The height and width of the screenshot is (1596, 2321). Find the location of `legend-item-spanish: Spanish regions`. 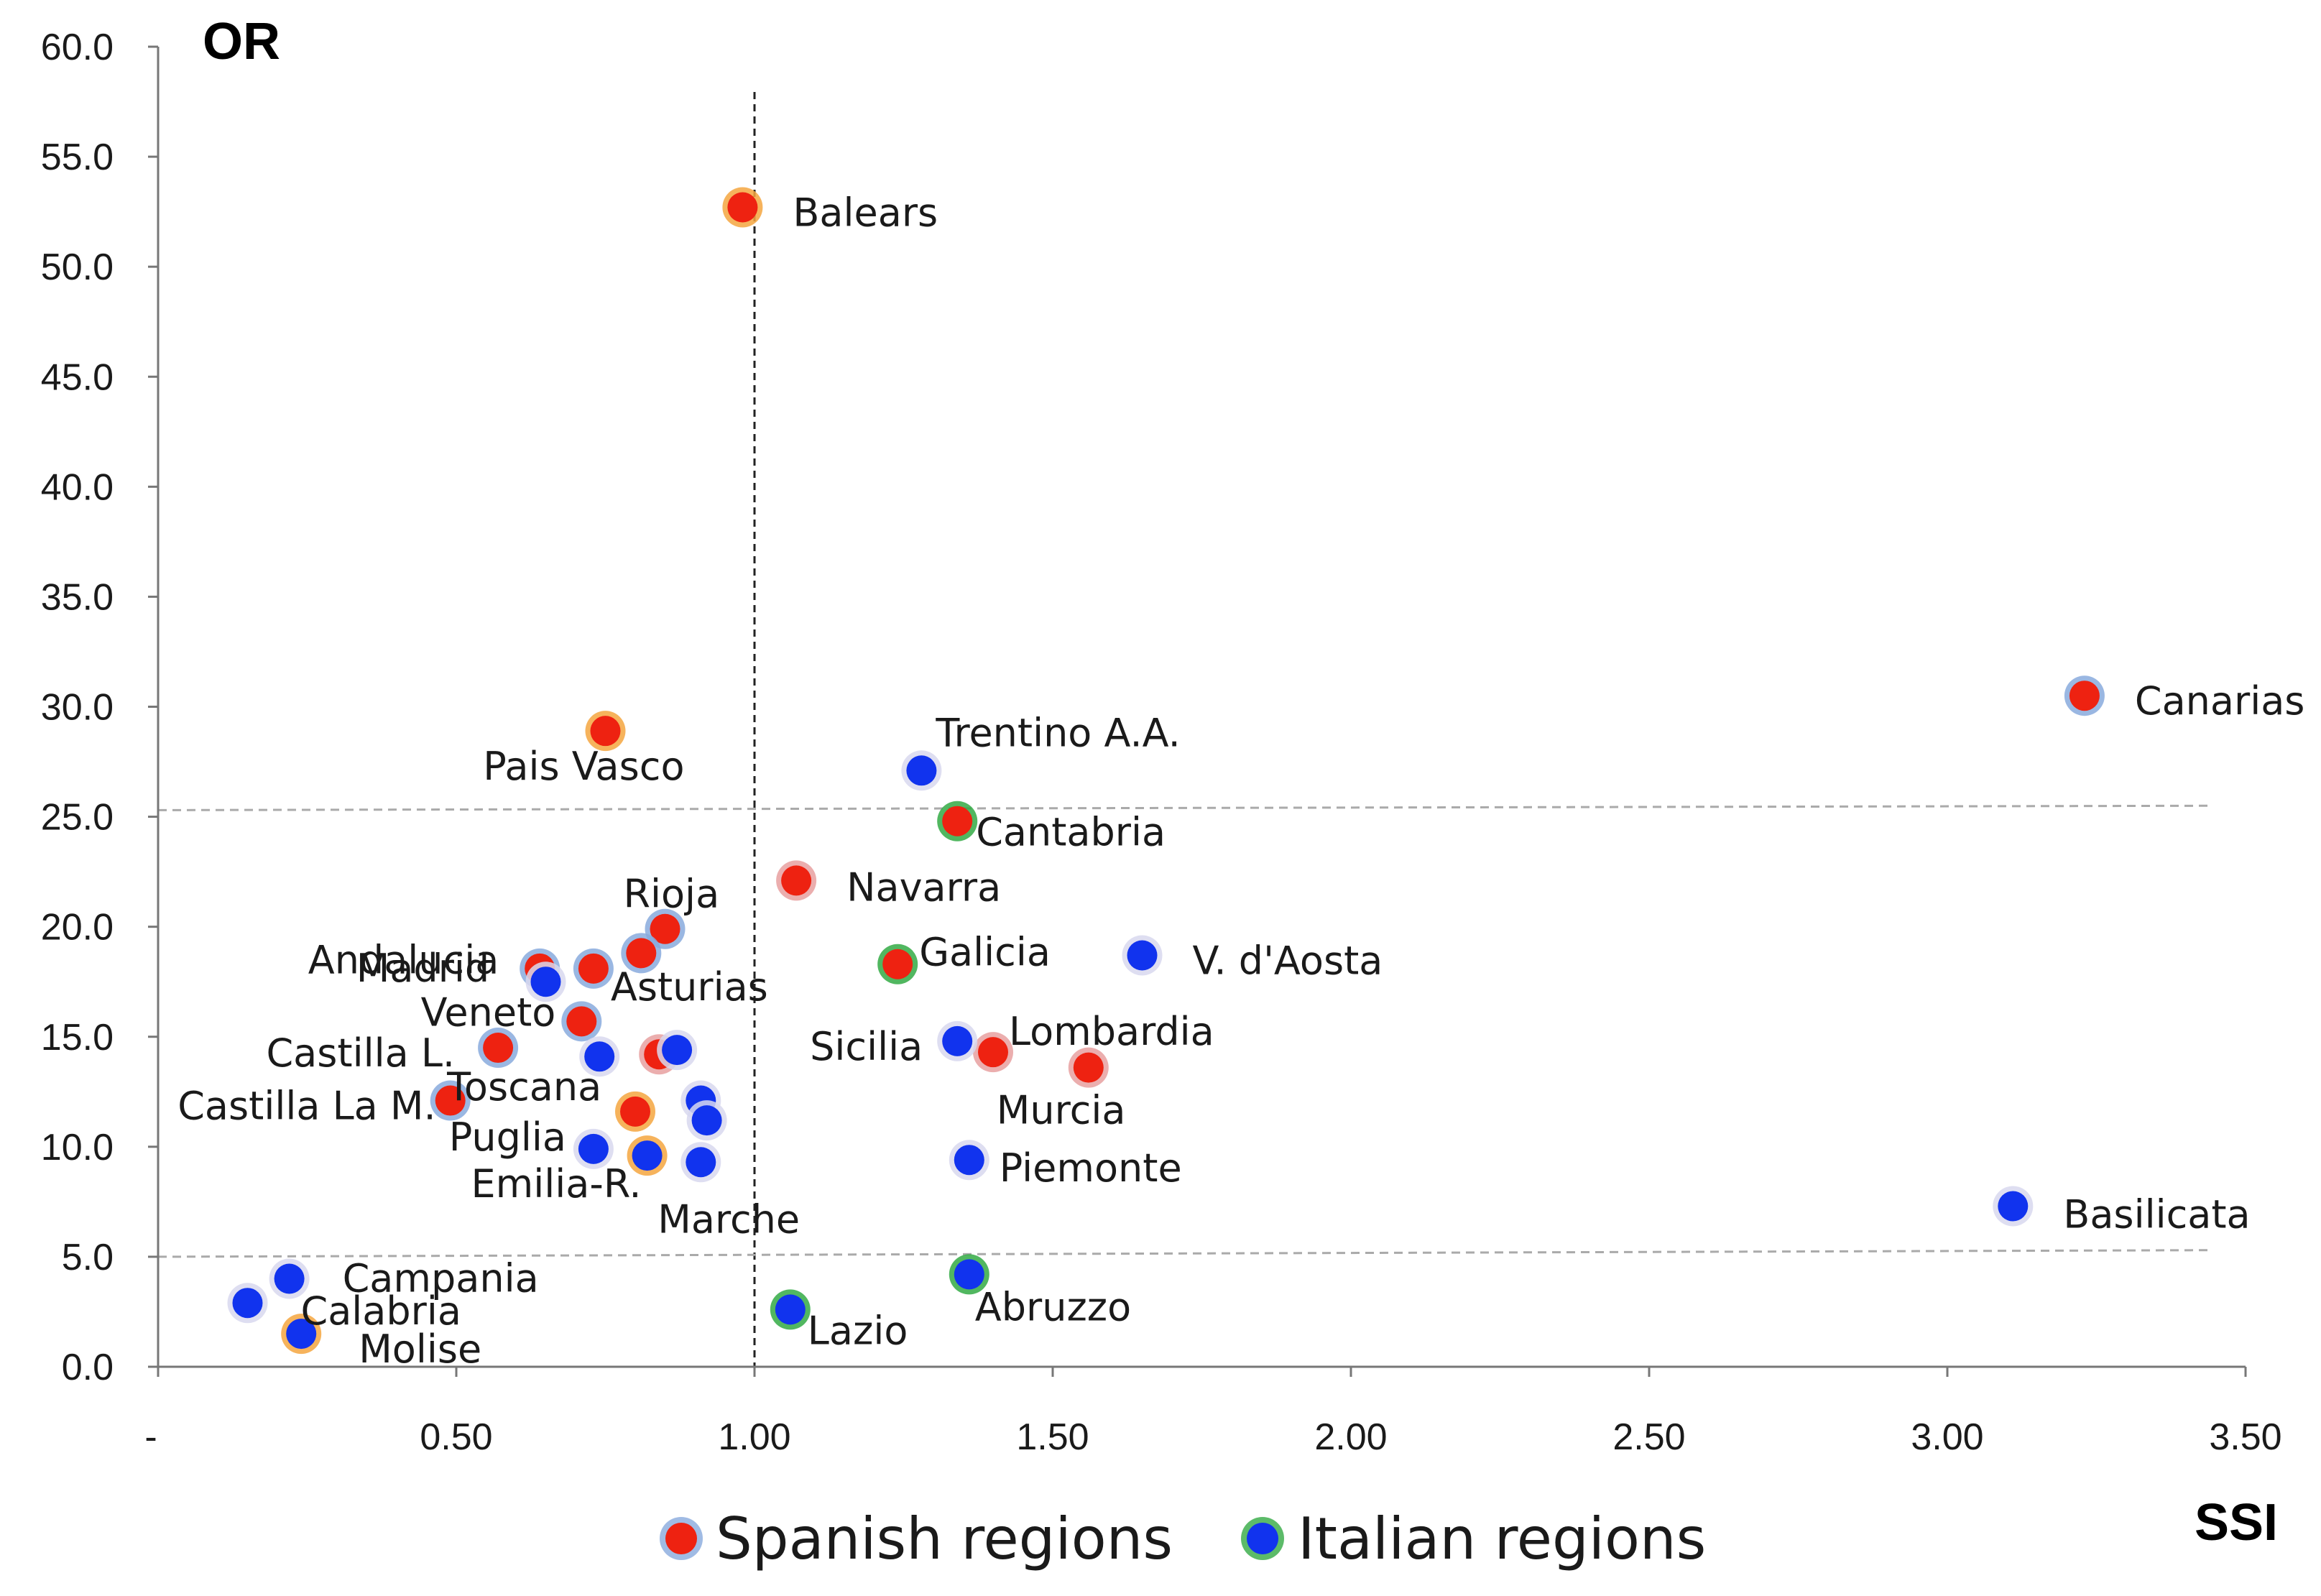

legend-item-spanish: Spanish regions is located at coordinates (916, 1538).